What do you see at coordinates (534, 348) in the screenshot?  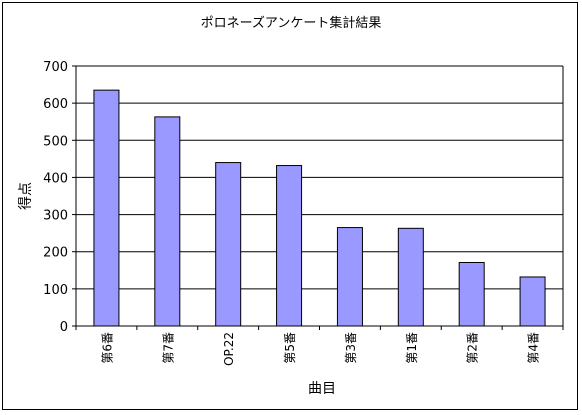 I see `x-tick-label: 第4番` at bounding box center [534, 348].